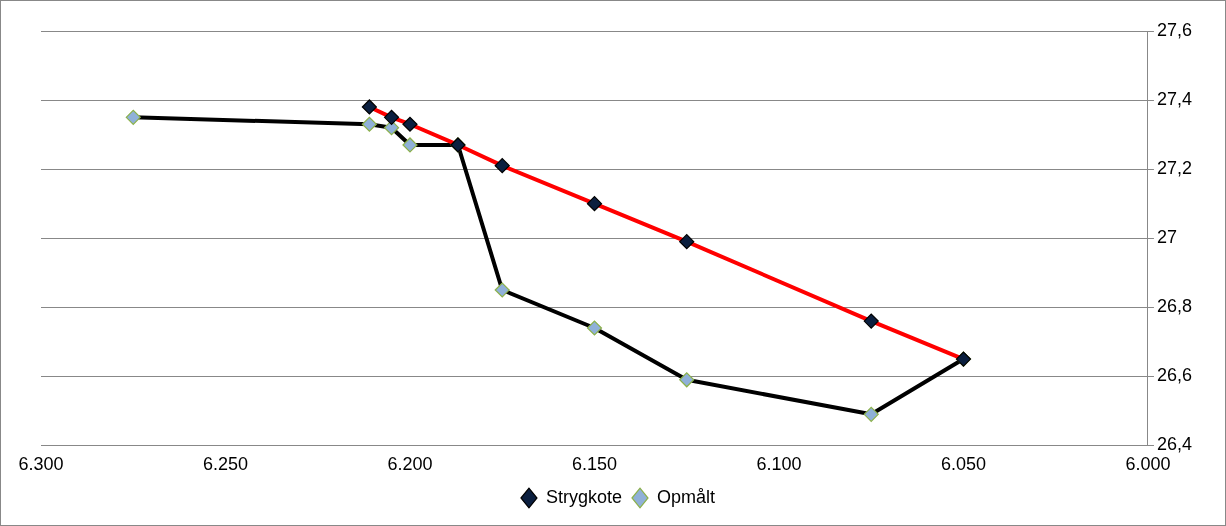 This screenshot has height=526, width=1226. I want to click on x-tick-label: 6.050, so click(963, 464).